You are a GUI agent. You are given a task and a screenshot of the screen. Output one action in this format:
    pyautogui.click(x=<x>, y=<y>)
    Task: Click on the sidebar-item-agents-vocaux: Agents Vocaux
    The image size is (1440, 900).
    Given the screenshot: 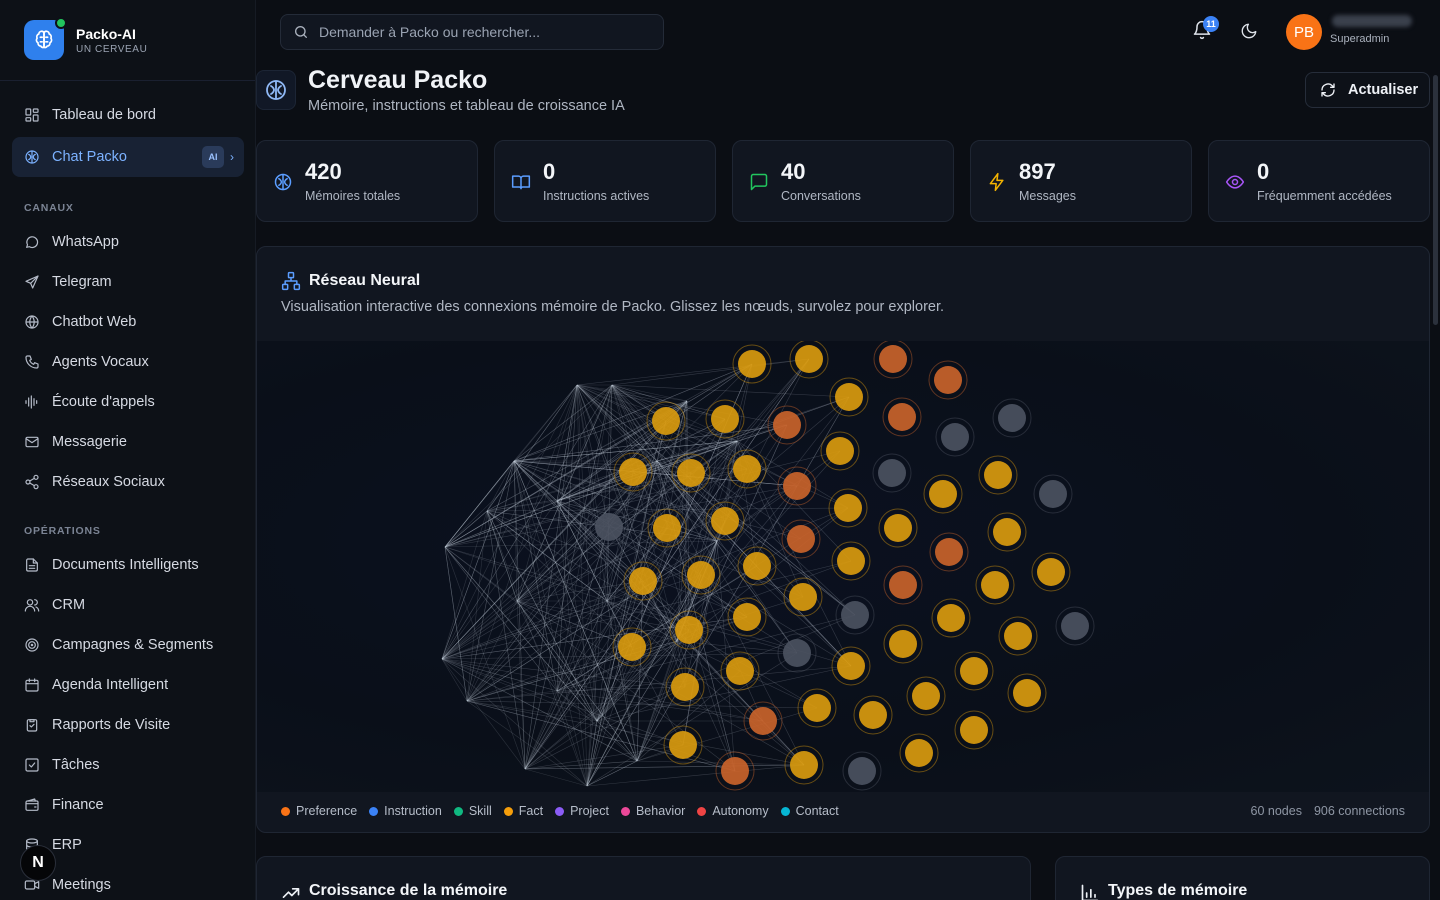 What is the action you would take?
    pyautogui.click(x=128, y=362)
    